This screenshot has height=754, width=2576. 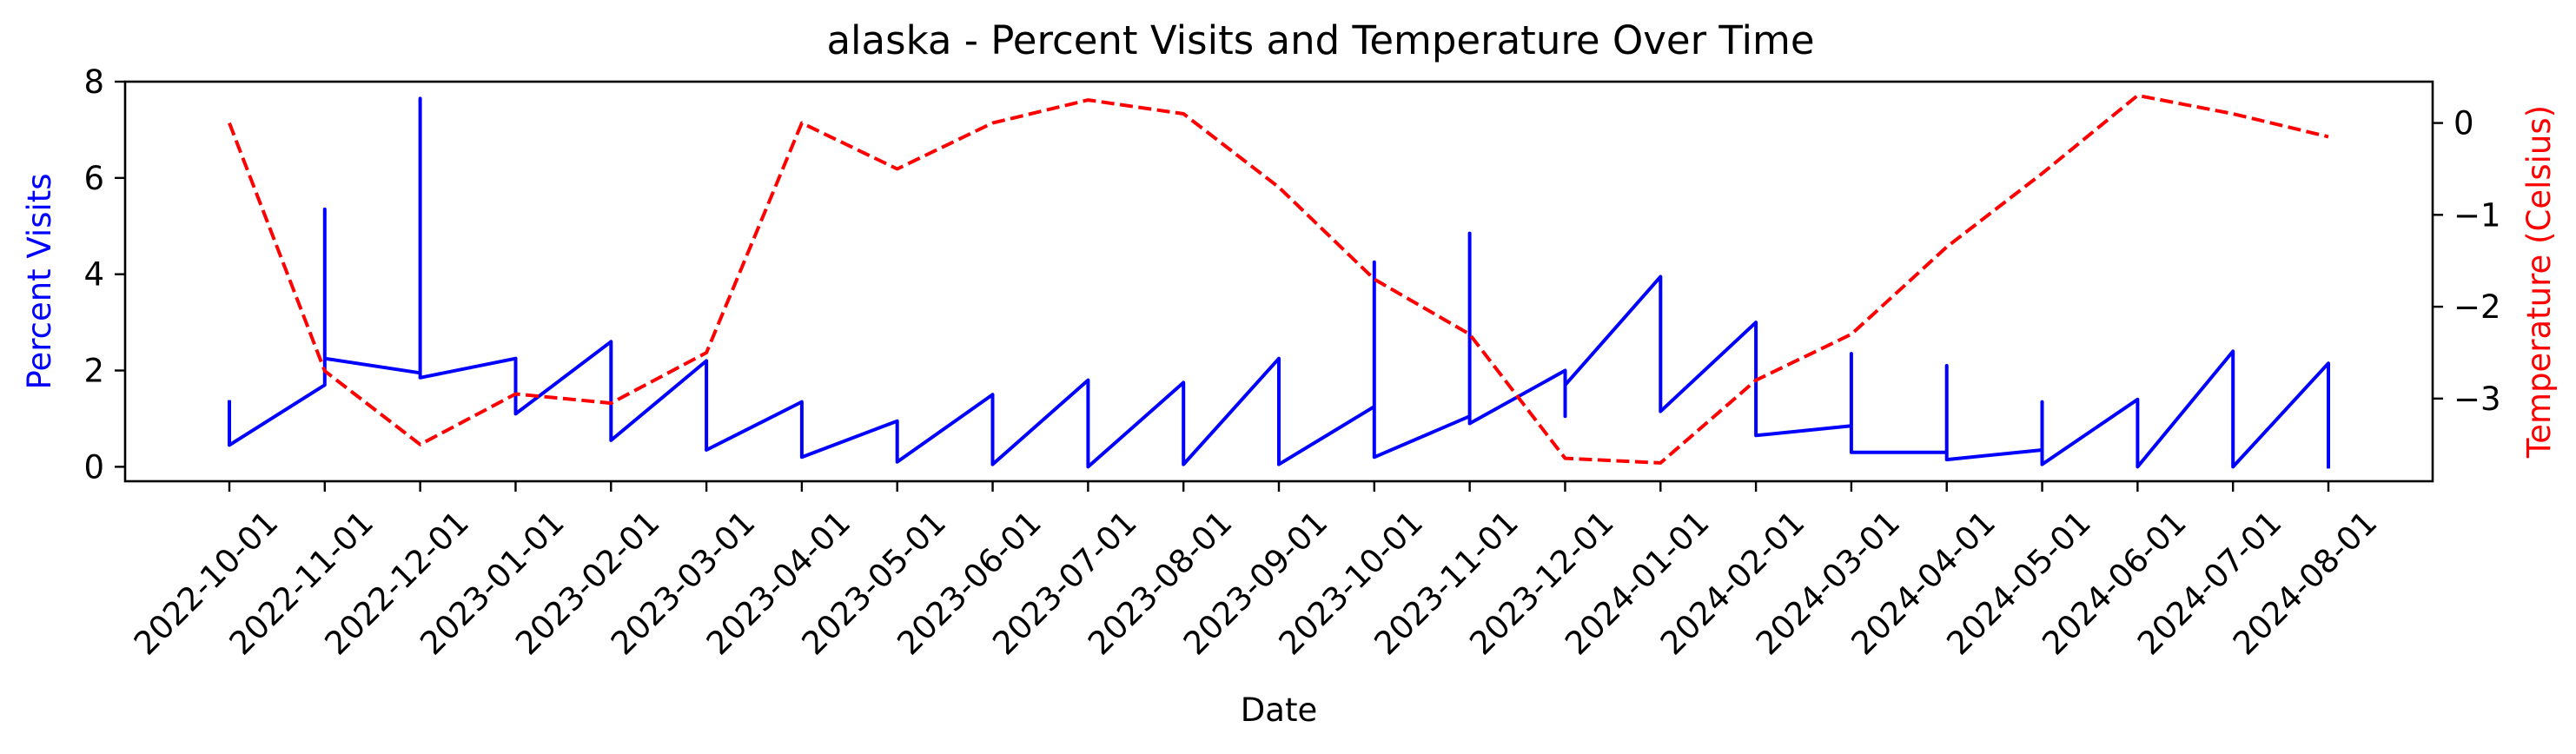 What do you see at coordinates (2463, 123) in the screenshot?
I see `y-right-tick-label: 0` at bounding box center [2463, 123].